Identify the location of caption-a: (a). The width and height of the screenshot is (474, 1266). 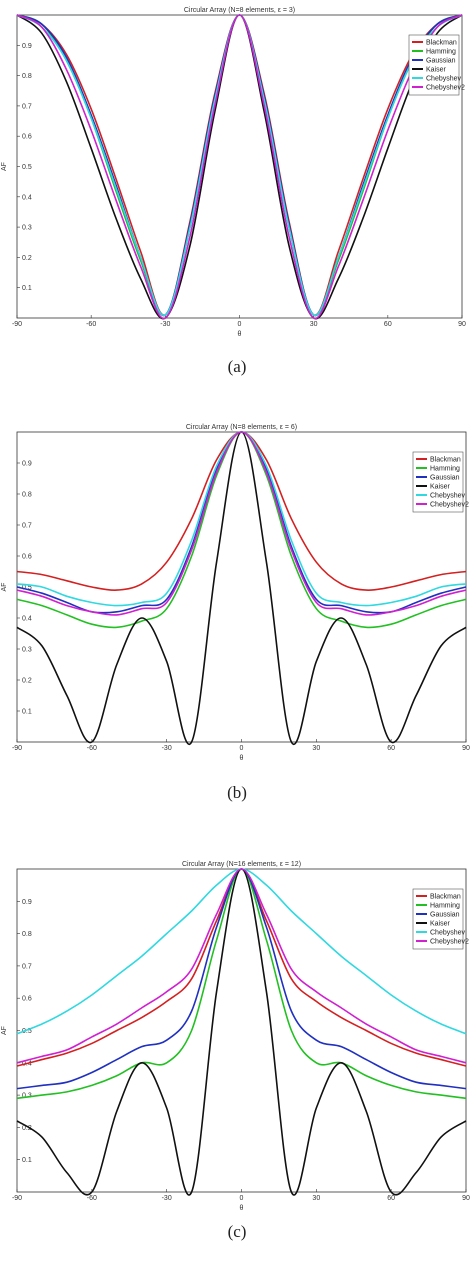
(237, 366).